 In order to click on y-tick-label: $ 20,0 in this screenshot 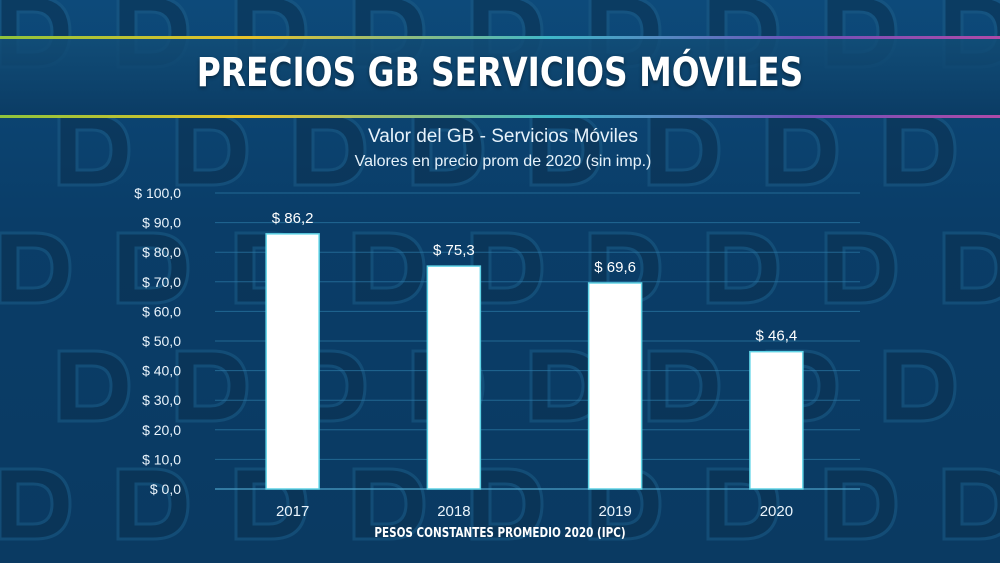, I will do `click(161, 430)`.